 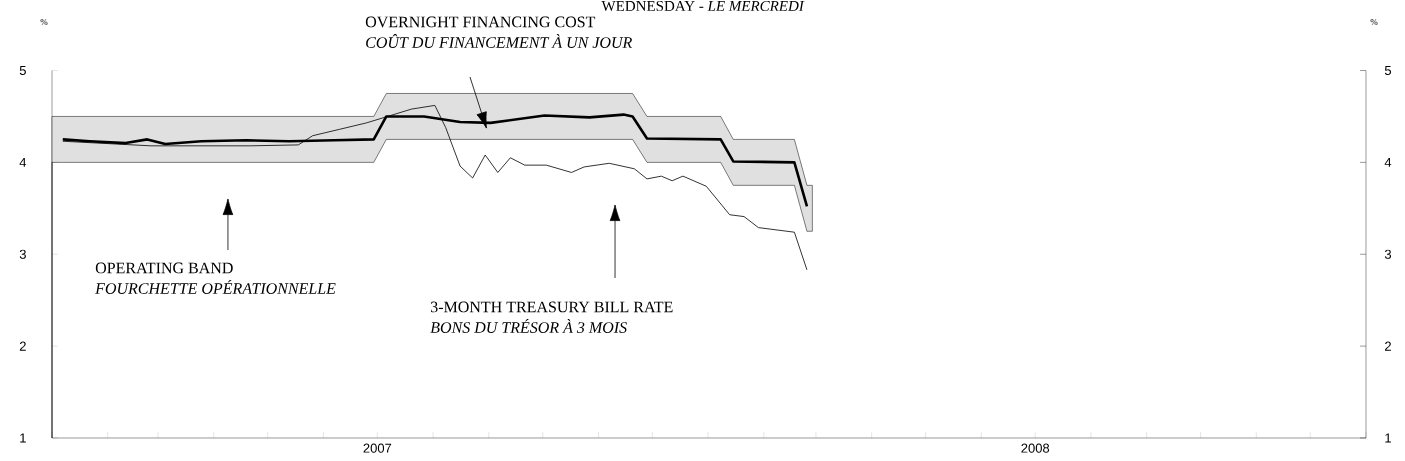 What do you see at coordinates (703, 6) in the screenshot?
I see `chart-title: WEDNESDAY - LE MERCREDI` at bounding box center [703, 6].